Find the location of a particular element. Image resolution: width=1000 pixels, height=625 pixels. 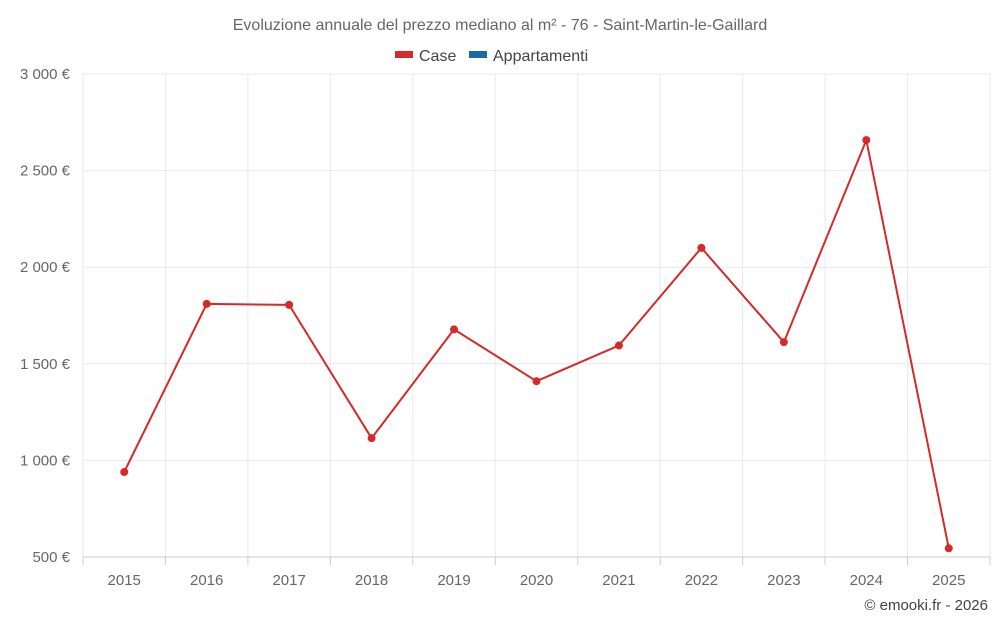

y-tick-label: 1 500 € is located at coordinates (45, 364).